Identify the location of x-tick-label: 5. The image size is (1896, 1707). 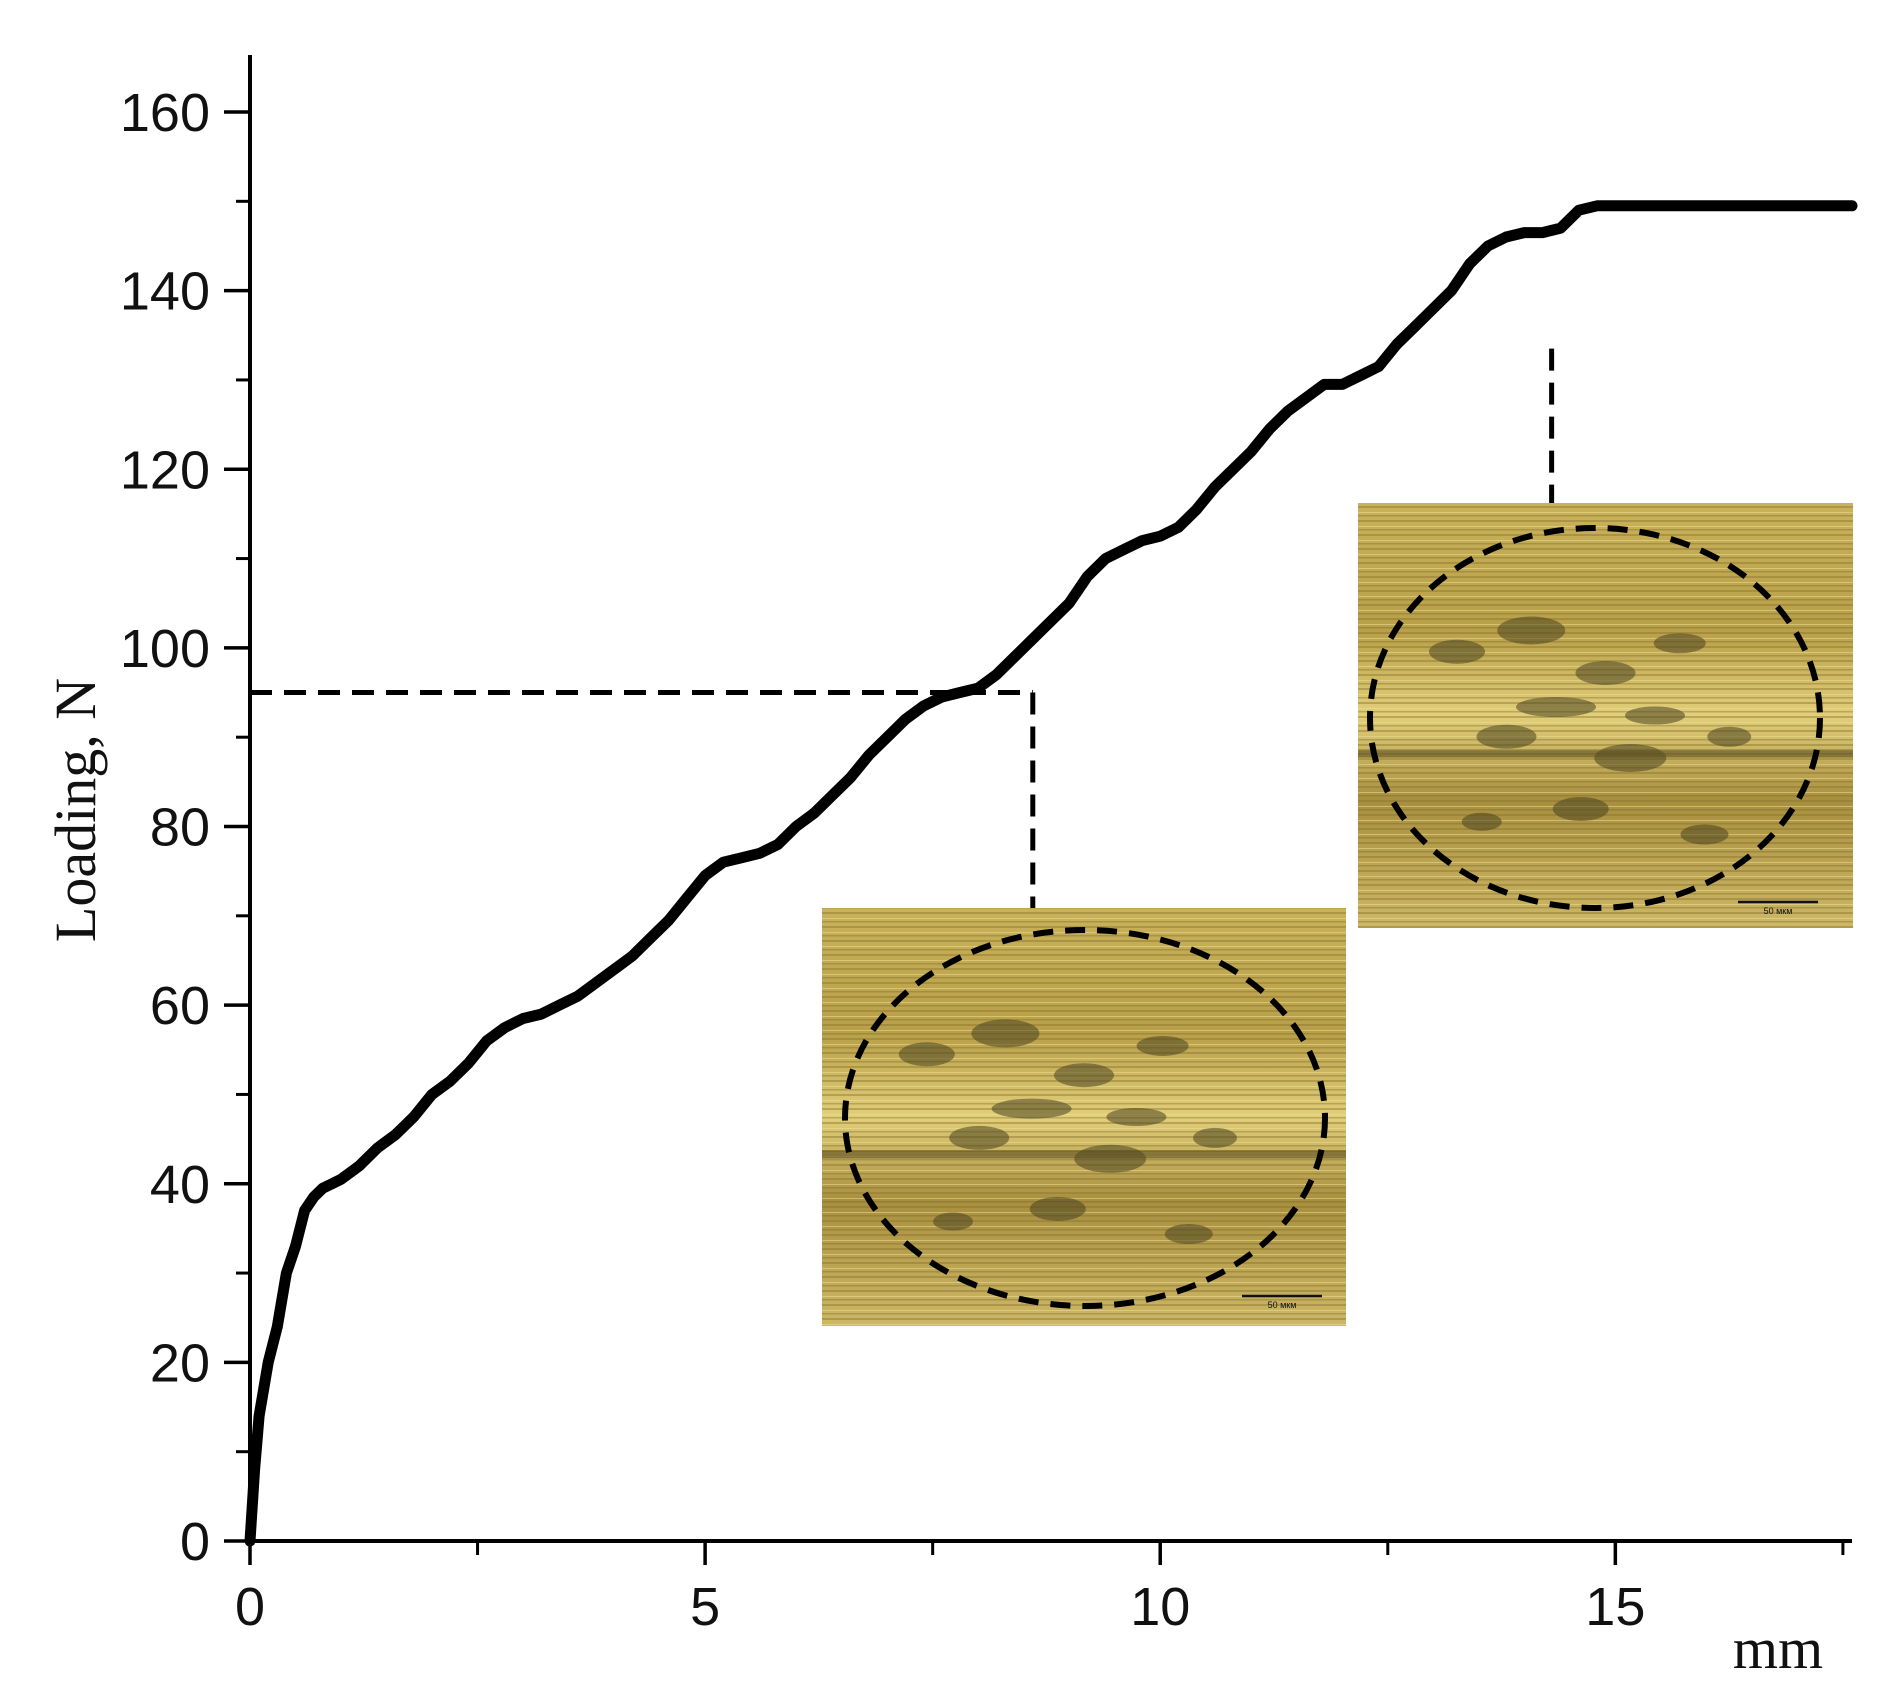
(705, 1607).